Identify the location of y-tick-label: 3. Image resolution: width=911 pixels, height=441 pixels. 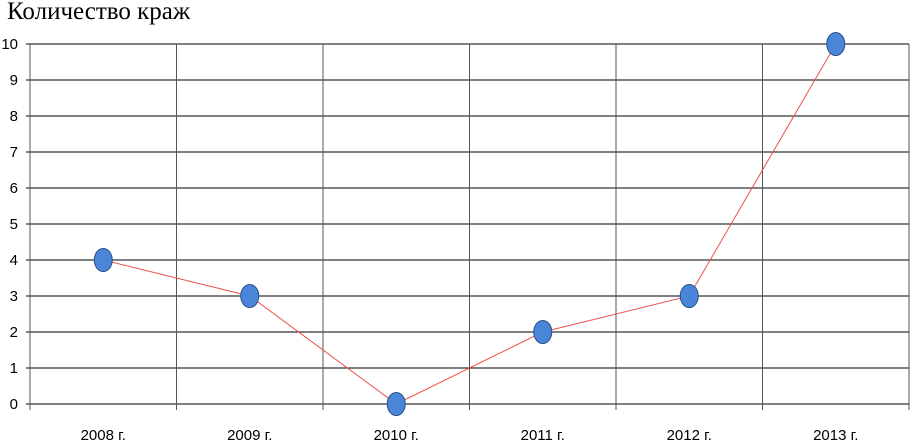
(14, 296).